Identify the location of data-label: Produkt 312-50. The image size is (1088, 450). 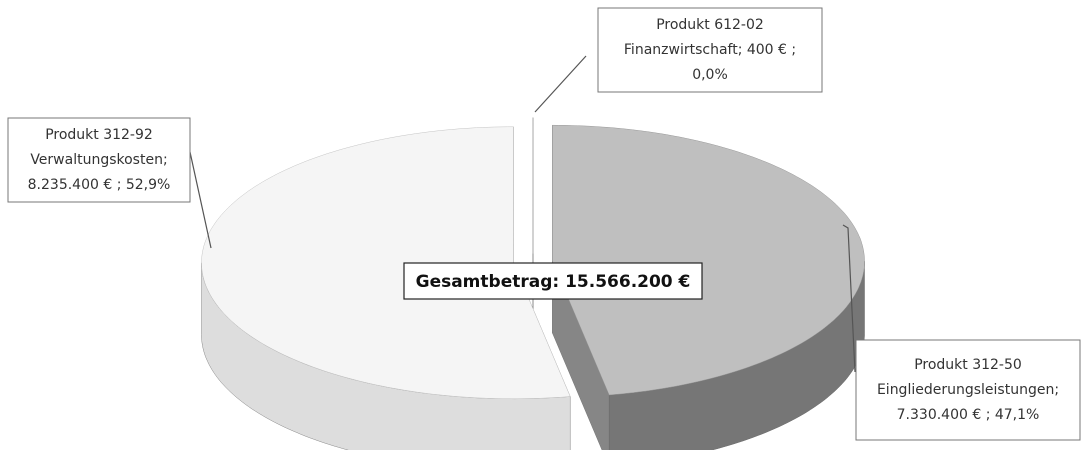
(968, 365).